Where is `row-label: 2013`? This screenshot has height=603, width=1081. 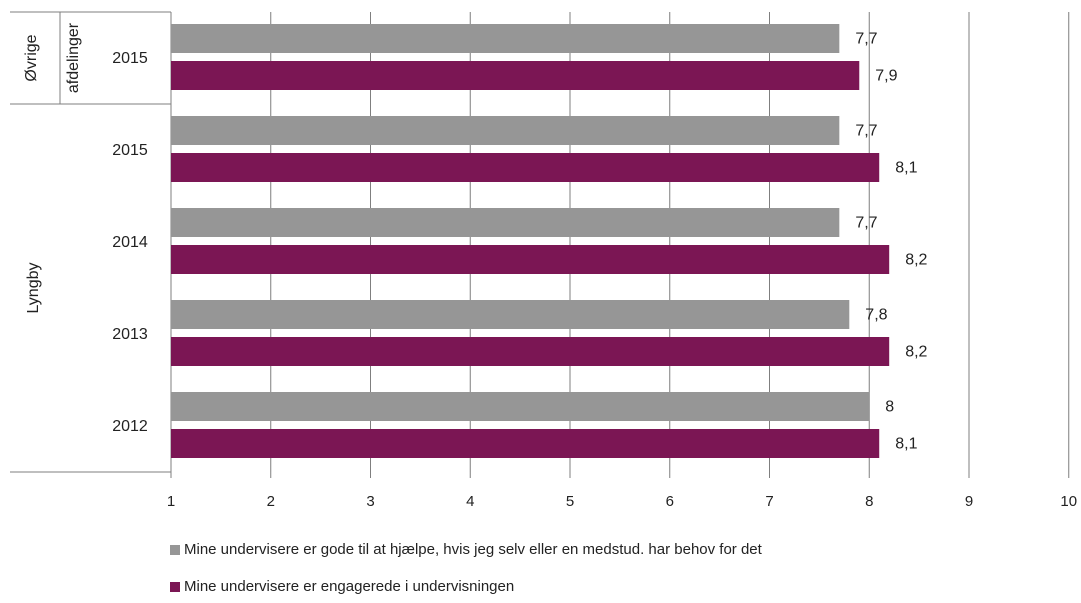
row-label: 2013 is located at coordinates (130, 334).